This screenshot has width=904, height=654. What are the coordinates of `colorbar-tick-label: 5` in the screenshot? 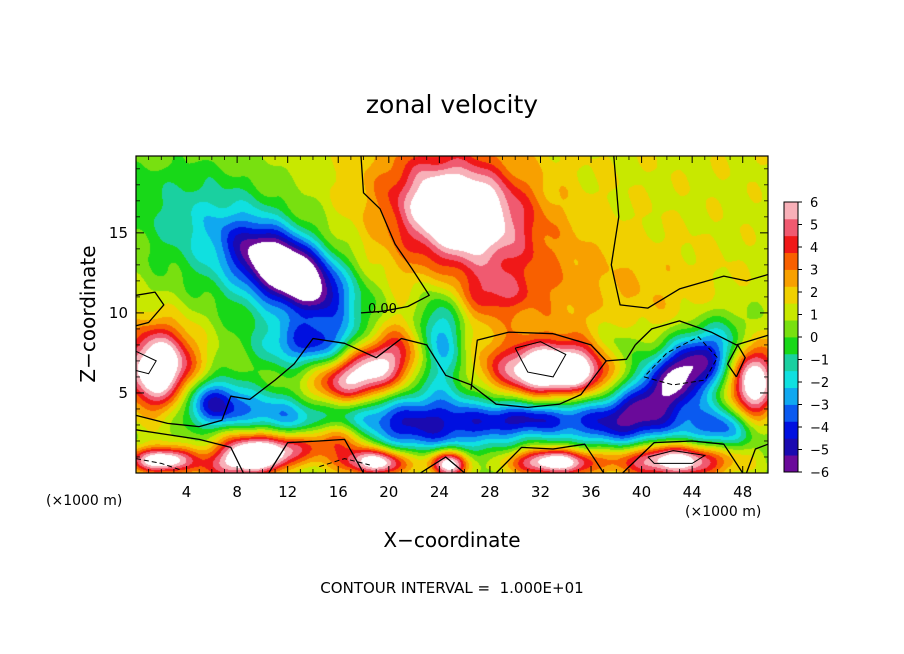 It's located at (814, 226).